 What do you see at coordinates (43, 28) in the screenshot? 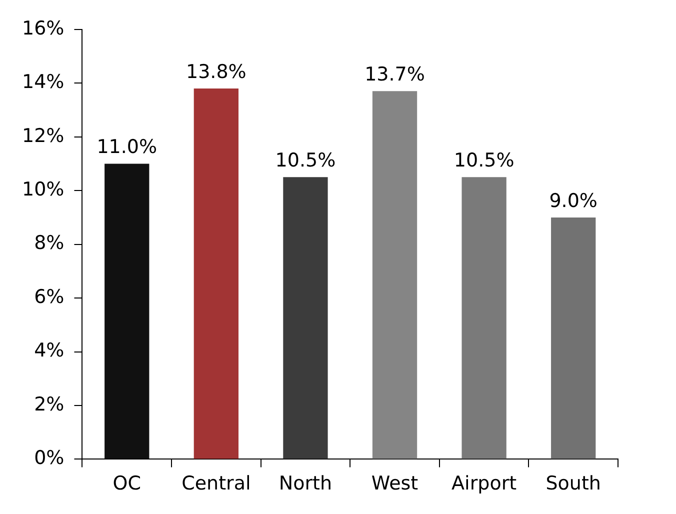
I see `y-tick-label: 16%` at bounding box center [43, 28].